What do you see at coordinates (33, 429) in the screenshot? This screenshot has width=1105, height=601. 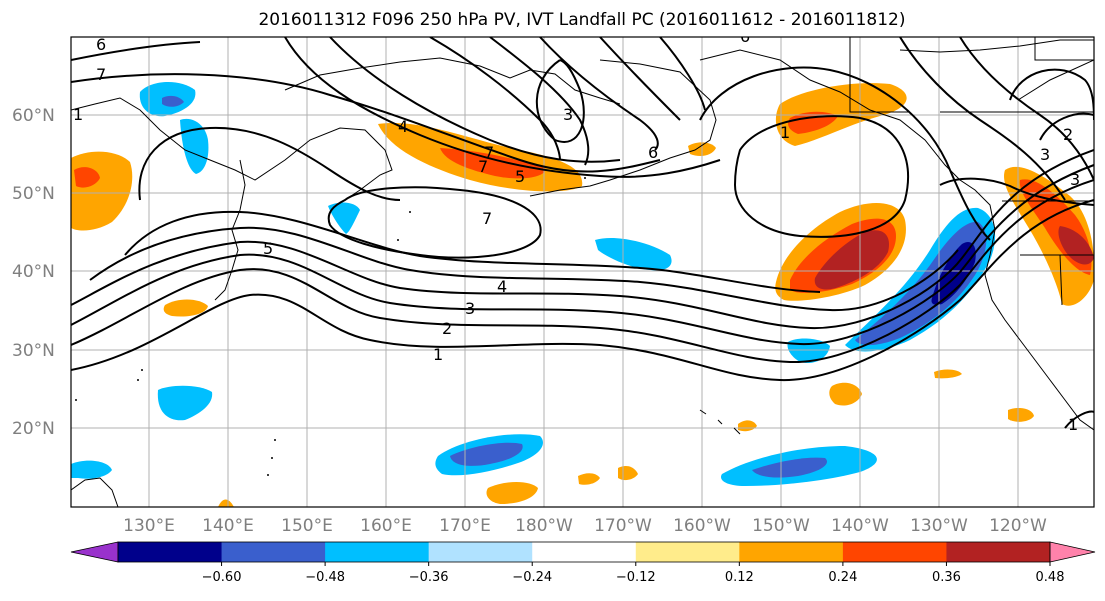 I see `lat-label: 20°N` at bounding box center [33, 429].